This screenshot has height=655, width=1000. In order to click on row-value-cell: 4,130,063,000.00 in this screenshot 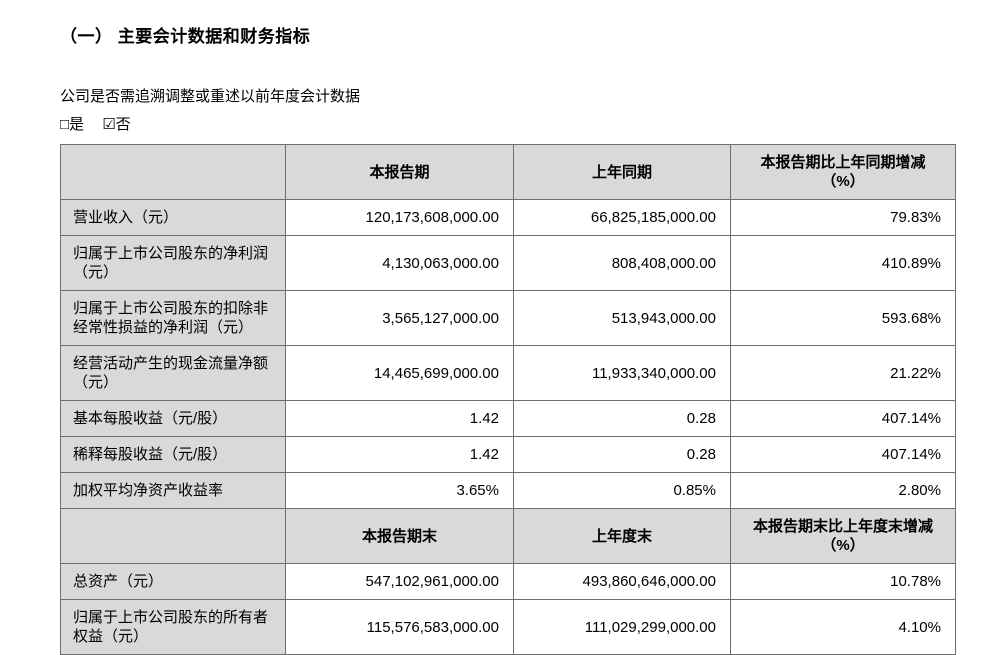, I will do `click(399, 263)`.